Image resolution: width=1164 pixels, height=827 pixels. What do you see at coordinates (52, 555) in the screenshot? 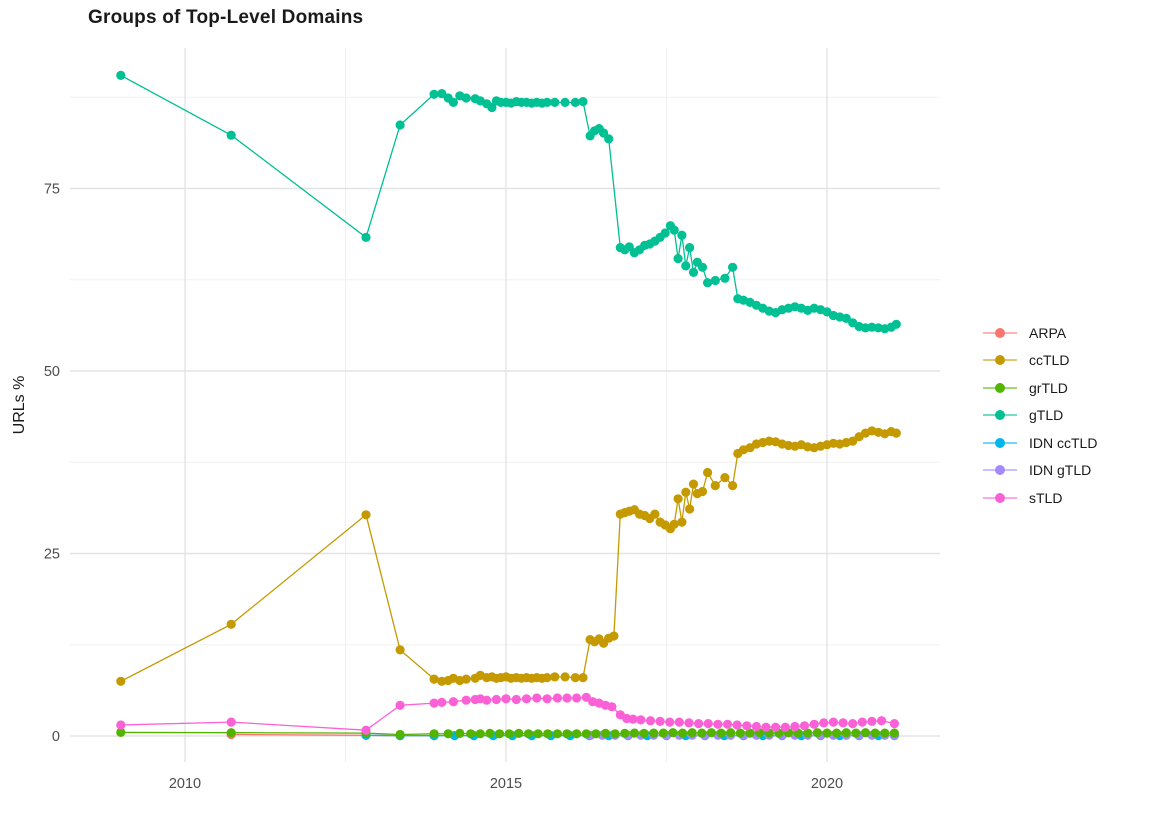
I see `y-tick-label: 25` at bounding box center [52, 555].